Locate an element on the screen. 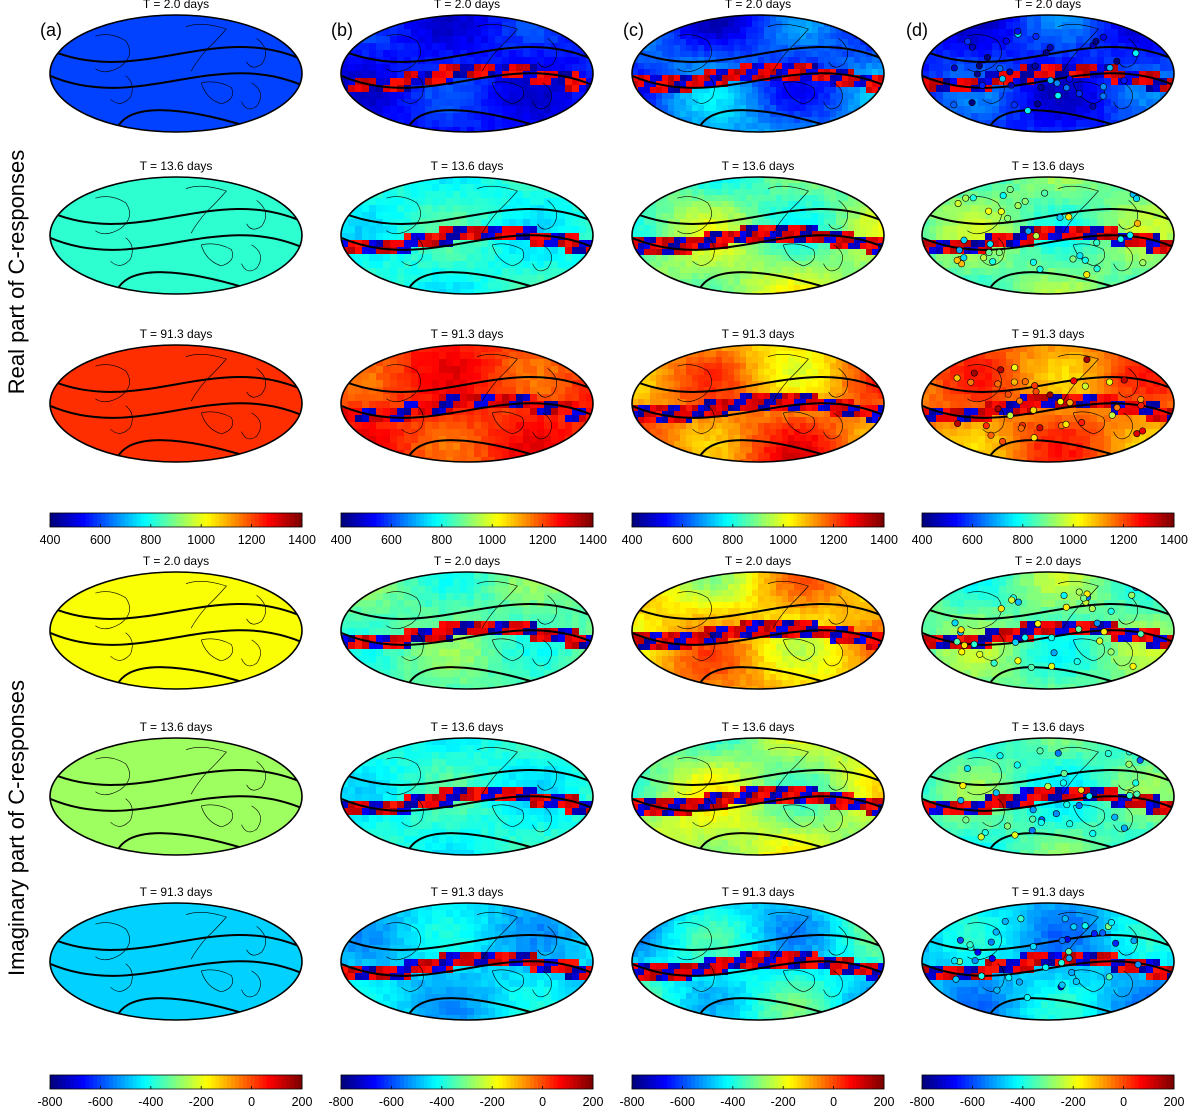 This screenshot has height=1113, width=1191. map-panel-imaginary-c-3: T = 91.3 days is located at coordinates (758, 953).